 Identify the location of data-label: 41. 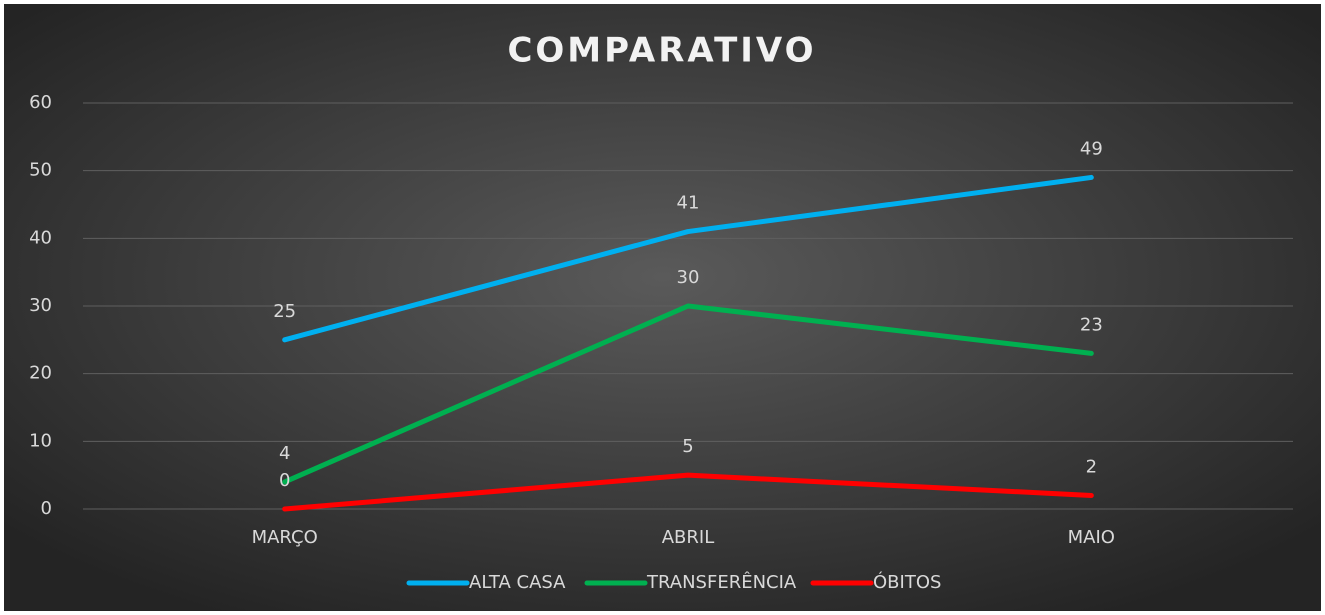
(688, 203).